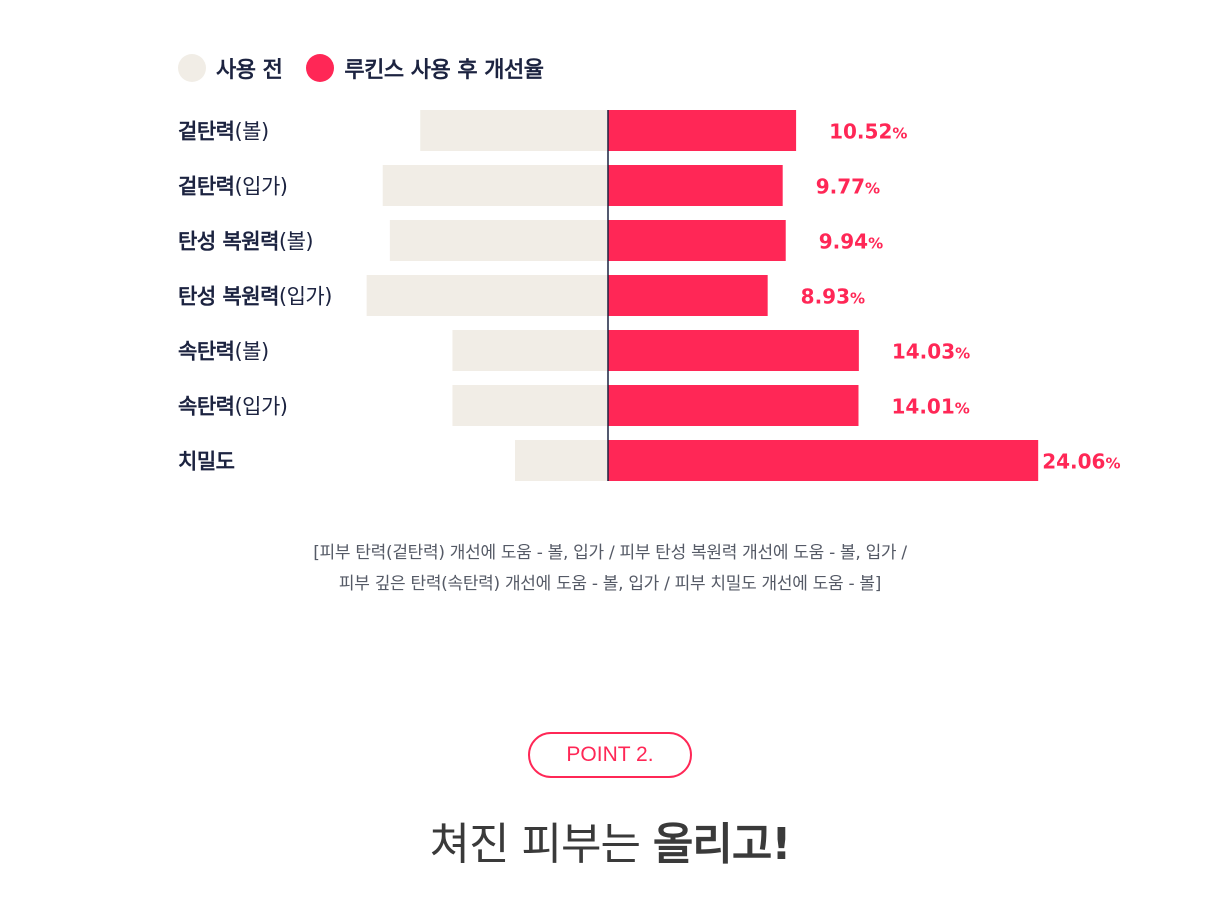  What do you see at coordinates (872, 189) in the screenshot?
I see `value-label-unit-1: %` at bounding box center [872, 189].